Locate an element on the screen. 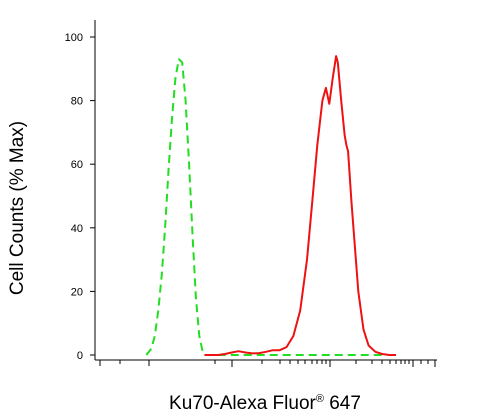  x-axis-title-main: Ku70-Alexa Fluor is located at coordinates (242, 403).